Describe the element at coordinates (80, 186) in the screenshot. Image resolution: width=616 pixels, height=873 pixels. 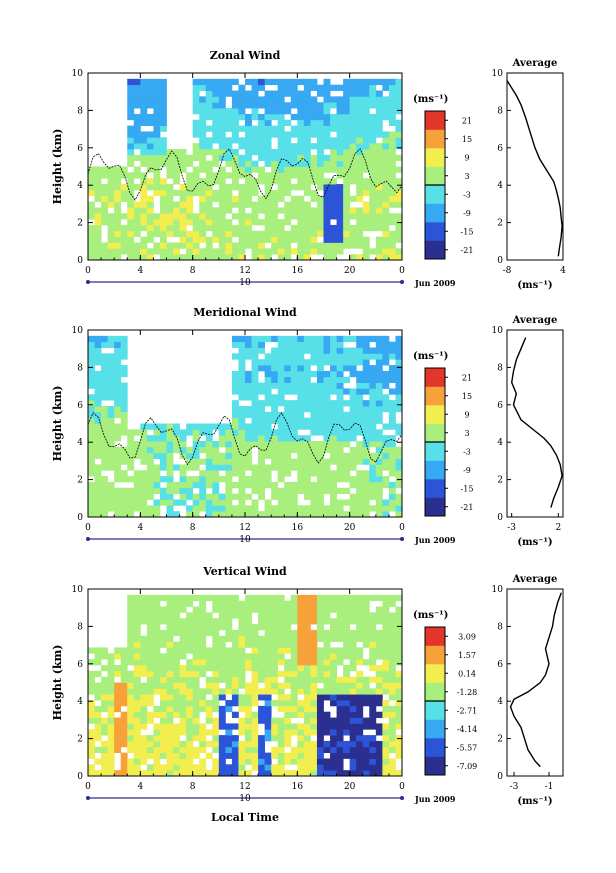
I see `y-tick-label: 4` at that location.